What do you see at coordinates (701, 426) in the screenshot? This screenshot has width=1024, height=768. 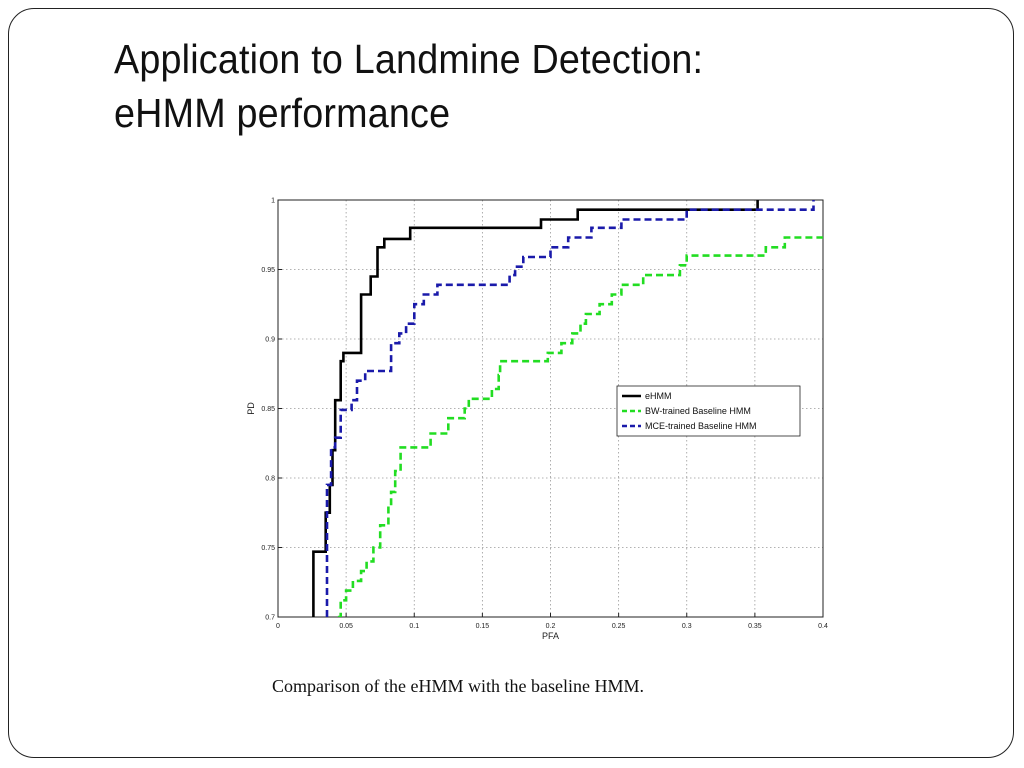 I see `legend-label-2: MCE-trained Baseline HMM` at bounding box center [701, 426].